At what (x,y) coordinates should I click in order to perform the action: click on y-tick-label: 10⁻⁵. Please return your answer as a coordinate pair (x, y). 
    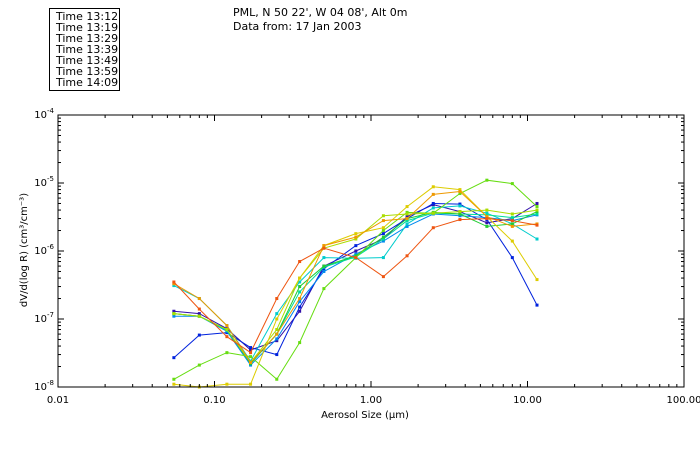
    Looking at the image, I should click on (44, 182).